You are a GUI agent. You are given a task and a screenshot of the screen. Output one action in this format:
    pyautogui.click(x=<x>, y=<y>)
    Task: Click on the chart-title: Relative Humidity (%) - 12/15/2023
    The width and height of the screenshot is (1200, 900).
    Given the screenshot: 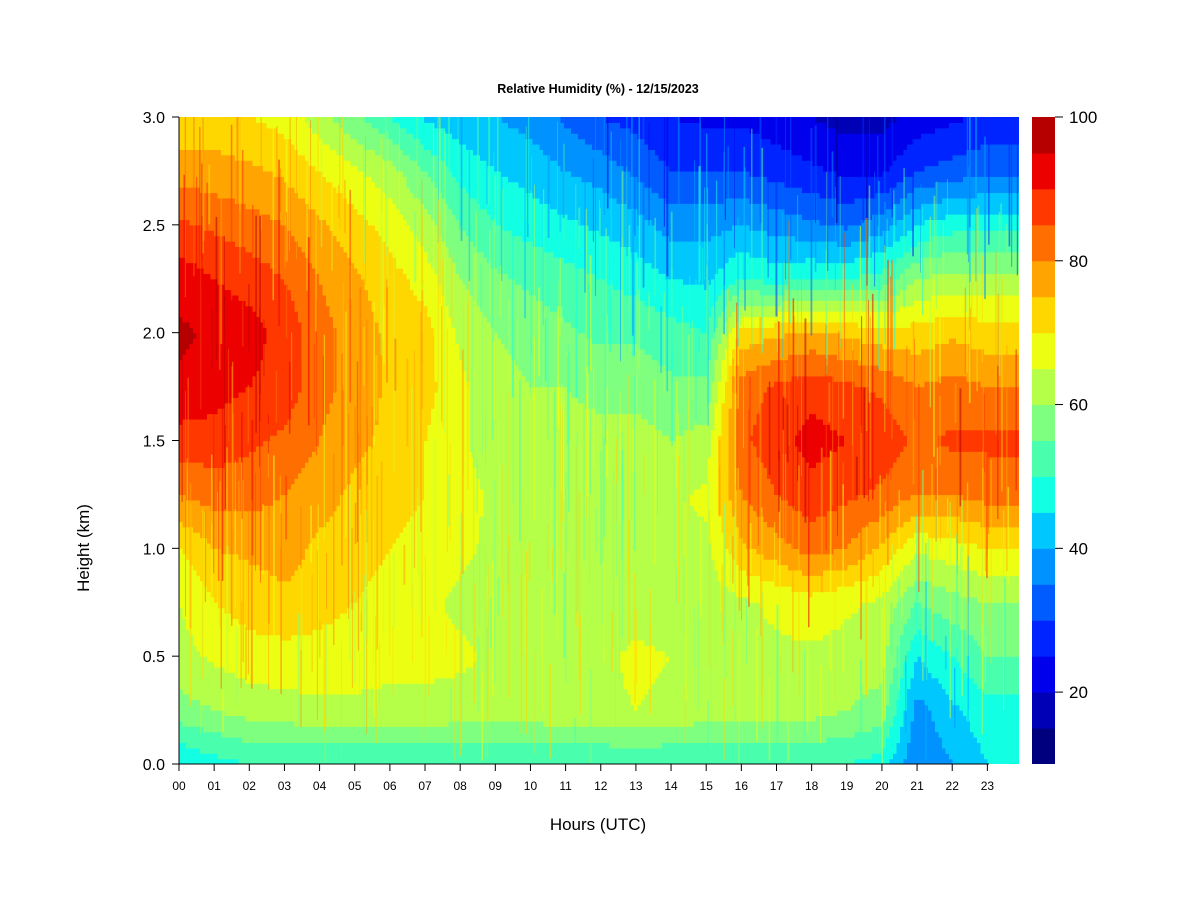 What is the action you would take?
    pyautogui.click(x=598, y=89)
    